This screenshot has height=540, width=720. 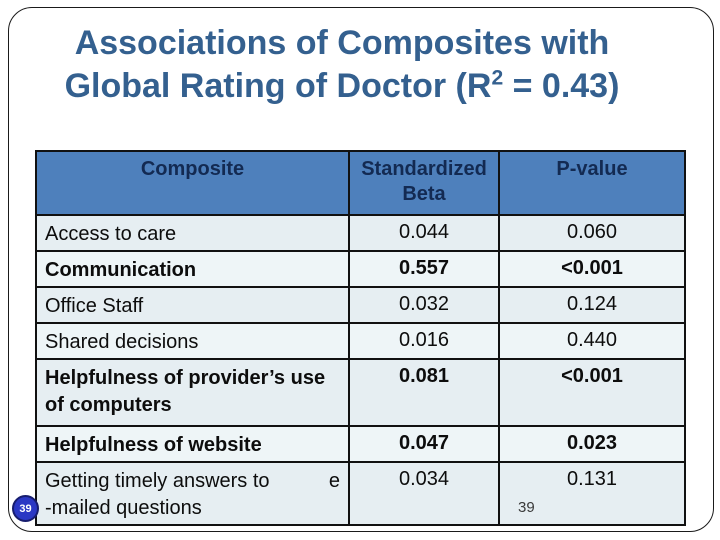 I want to click on table-row-shared-decisions: Shared decisions 0.016 0.440, so click(x=360, y=341).